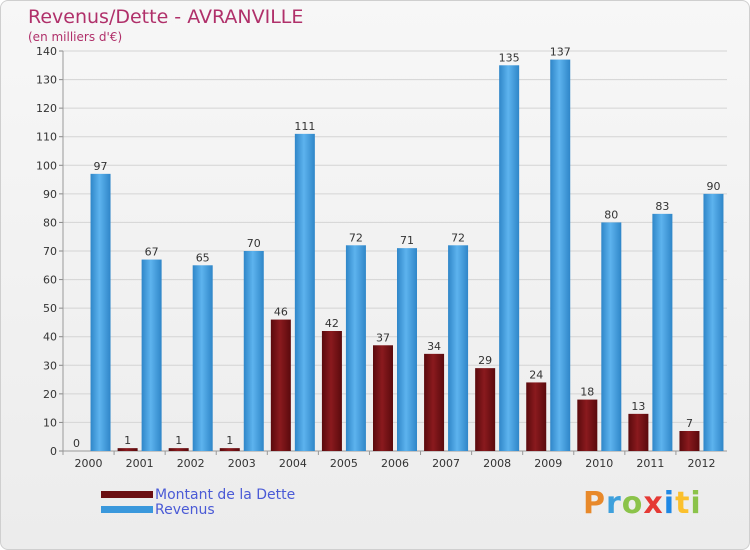 This screenshot has width=750, height=550. What do you see at coordinates (281, 312) in the screenshot?
I see `data-label-dette: 46` at bounding box center [281, 312].